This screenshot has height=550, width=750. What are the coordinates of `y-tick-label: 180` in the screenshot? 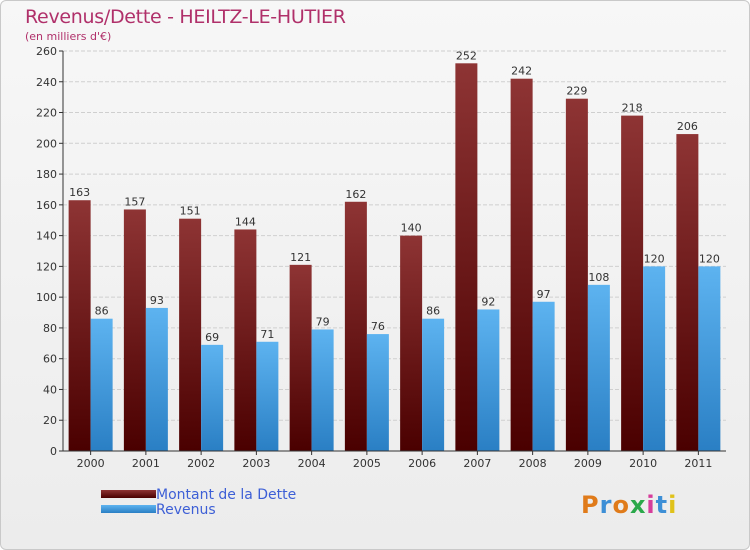 It's located at (46, 174).